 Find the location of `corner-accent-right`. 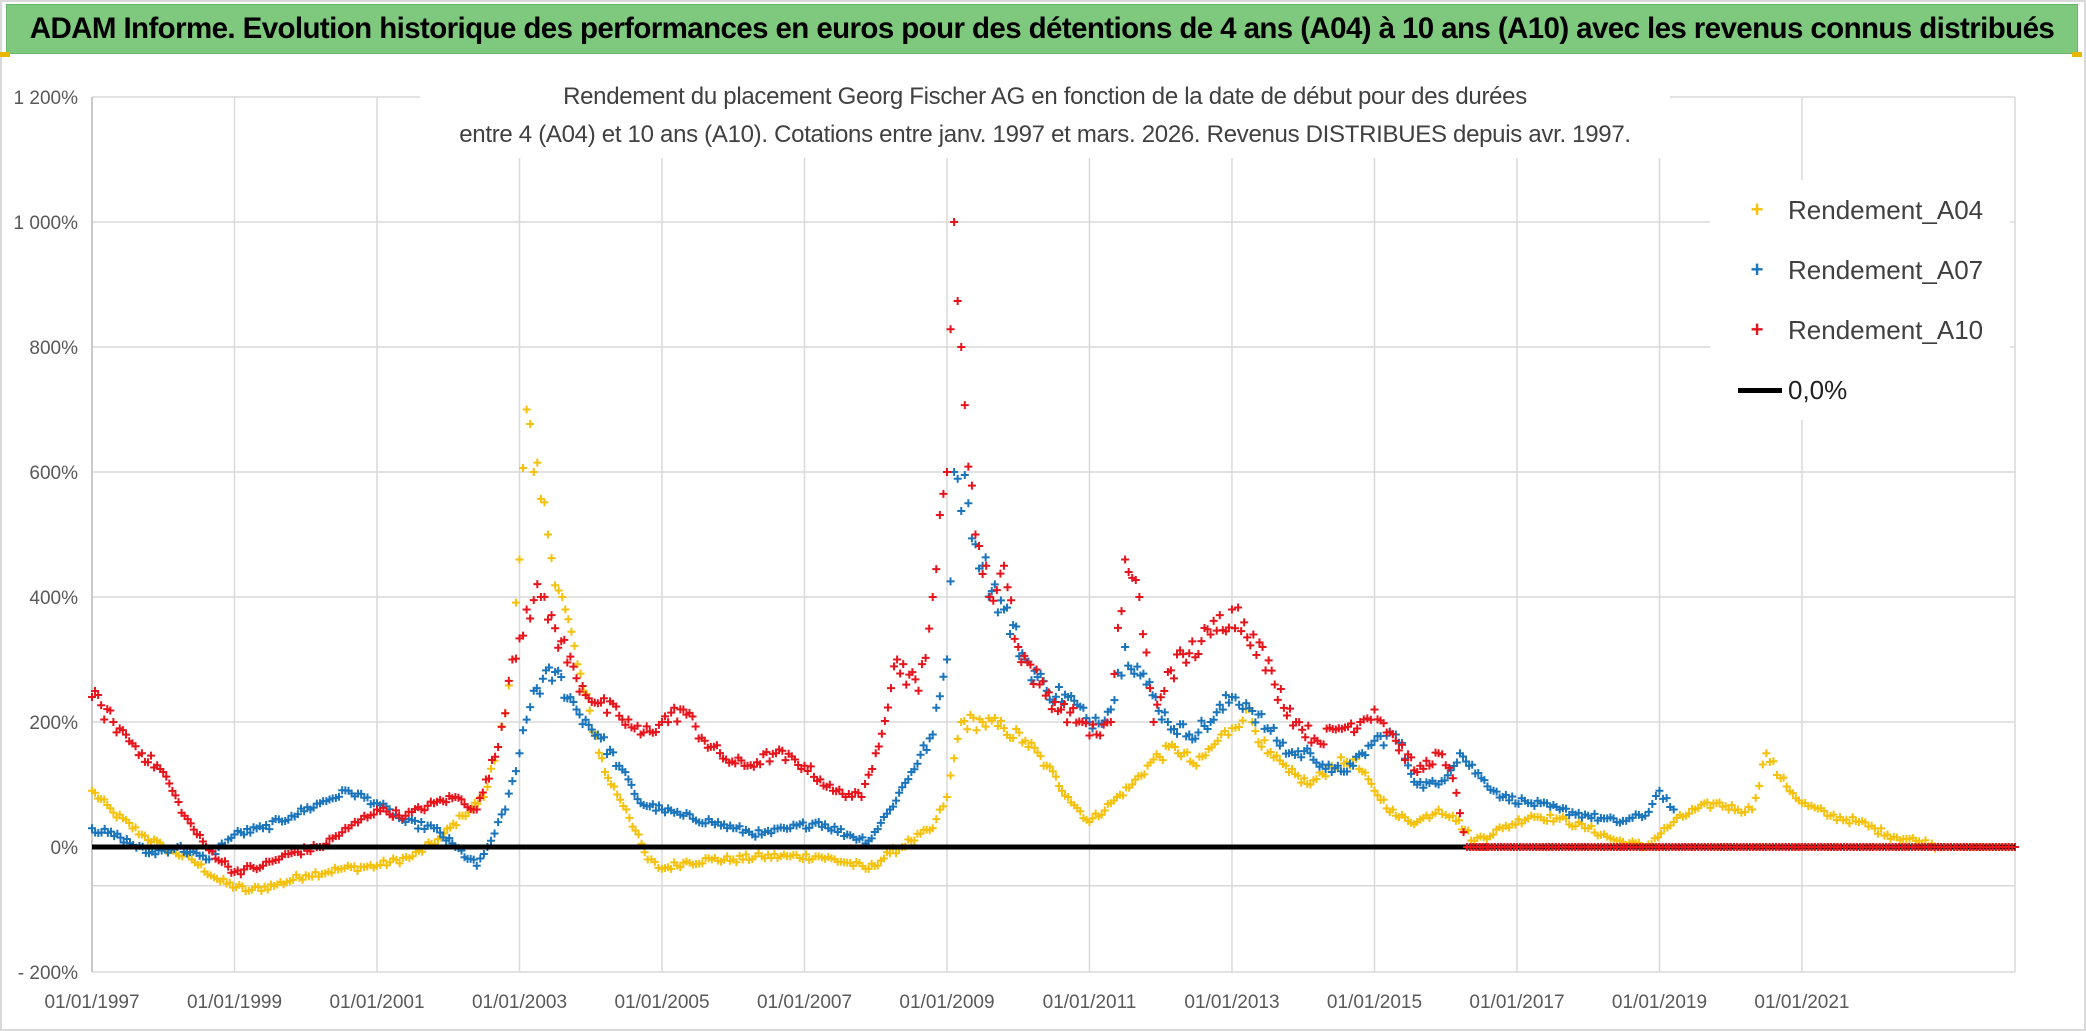

corner-accent-right is located at coordinates (2077, 54).